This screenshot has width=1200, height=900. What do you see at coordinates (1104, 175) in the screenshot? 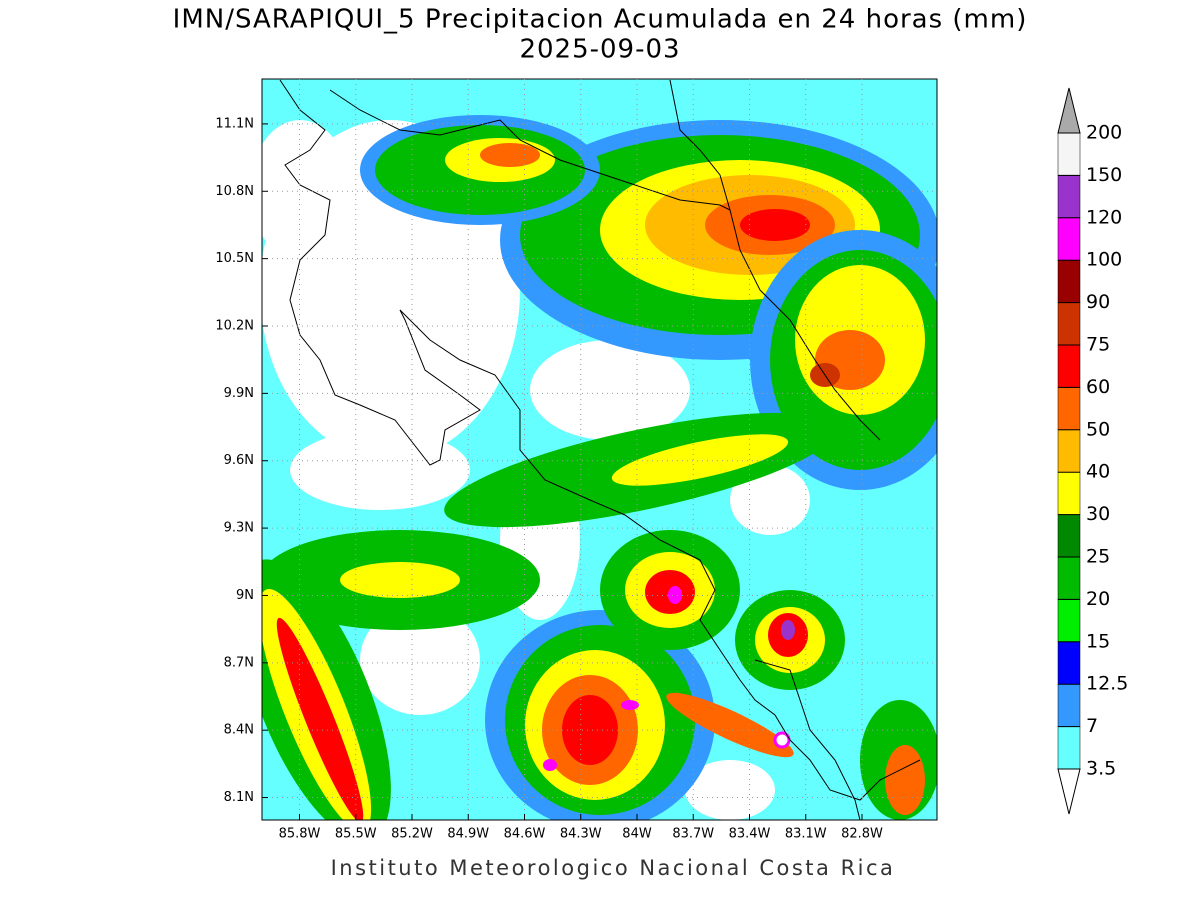
I see `colorbar-label: 150` at bounding box center [1104, 175].